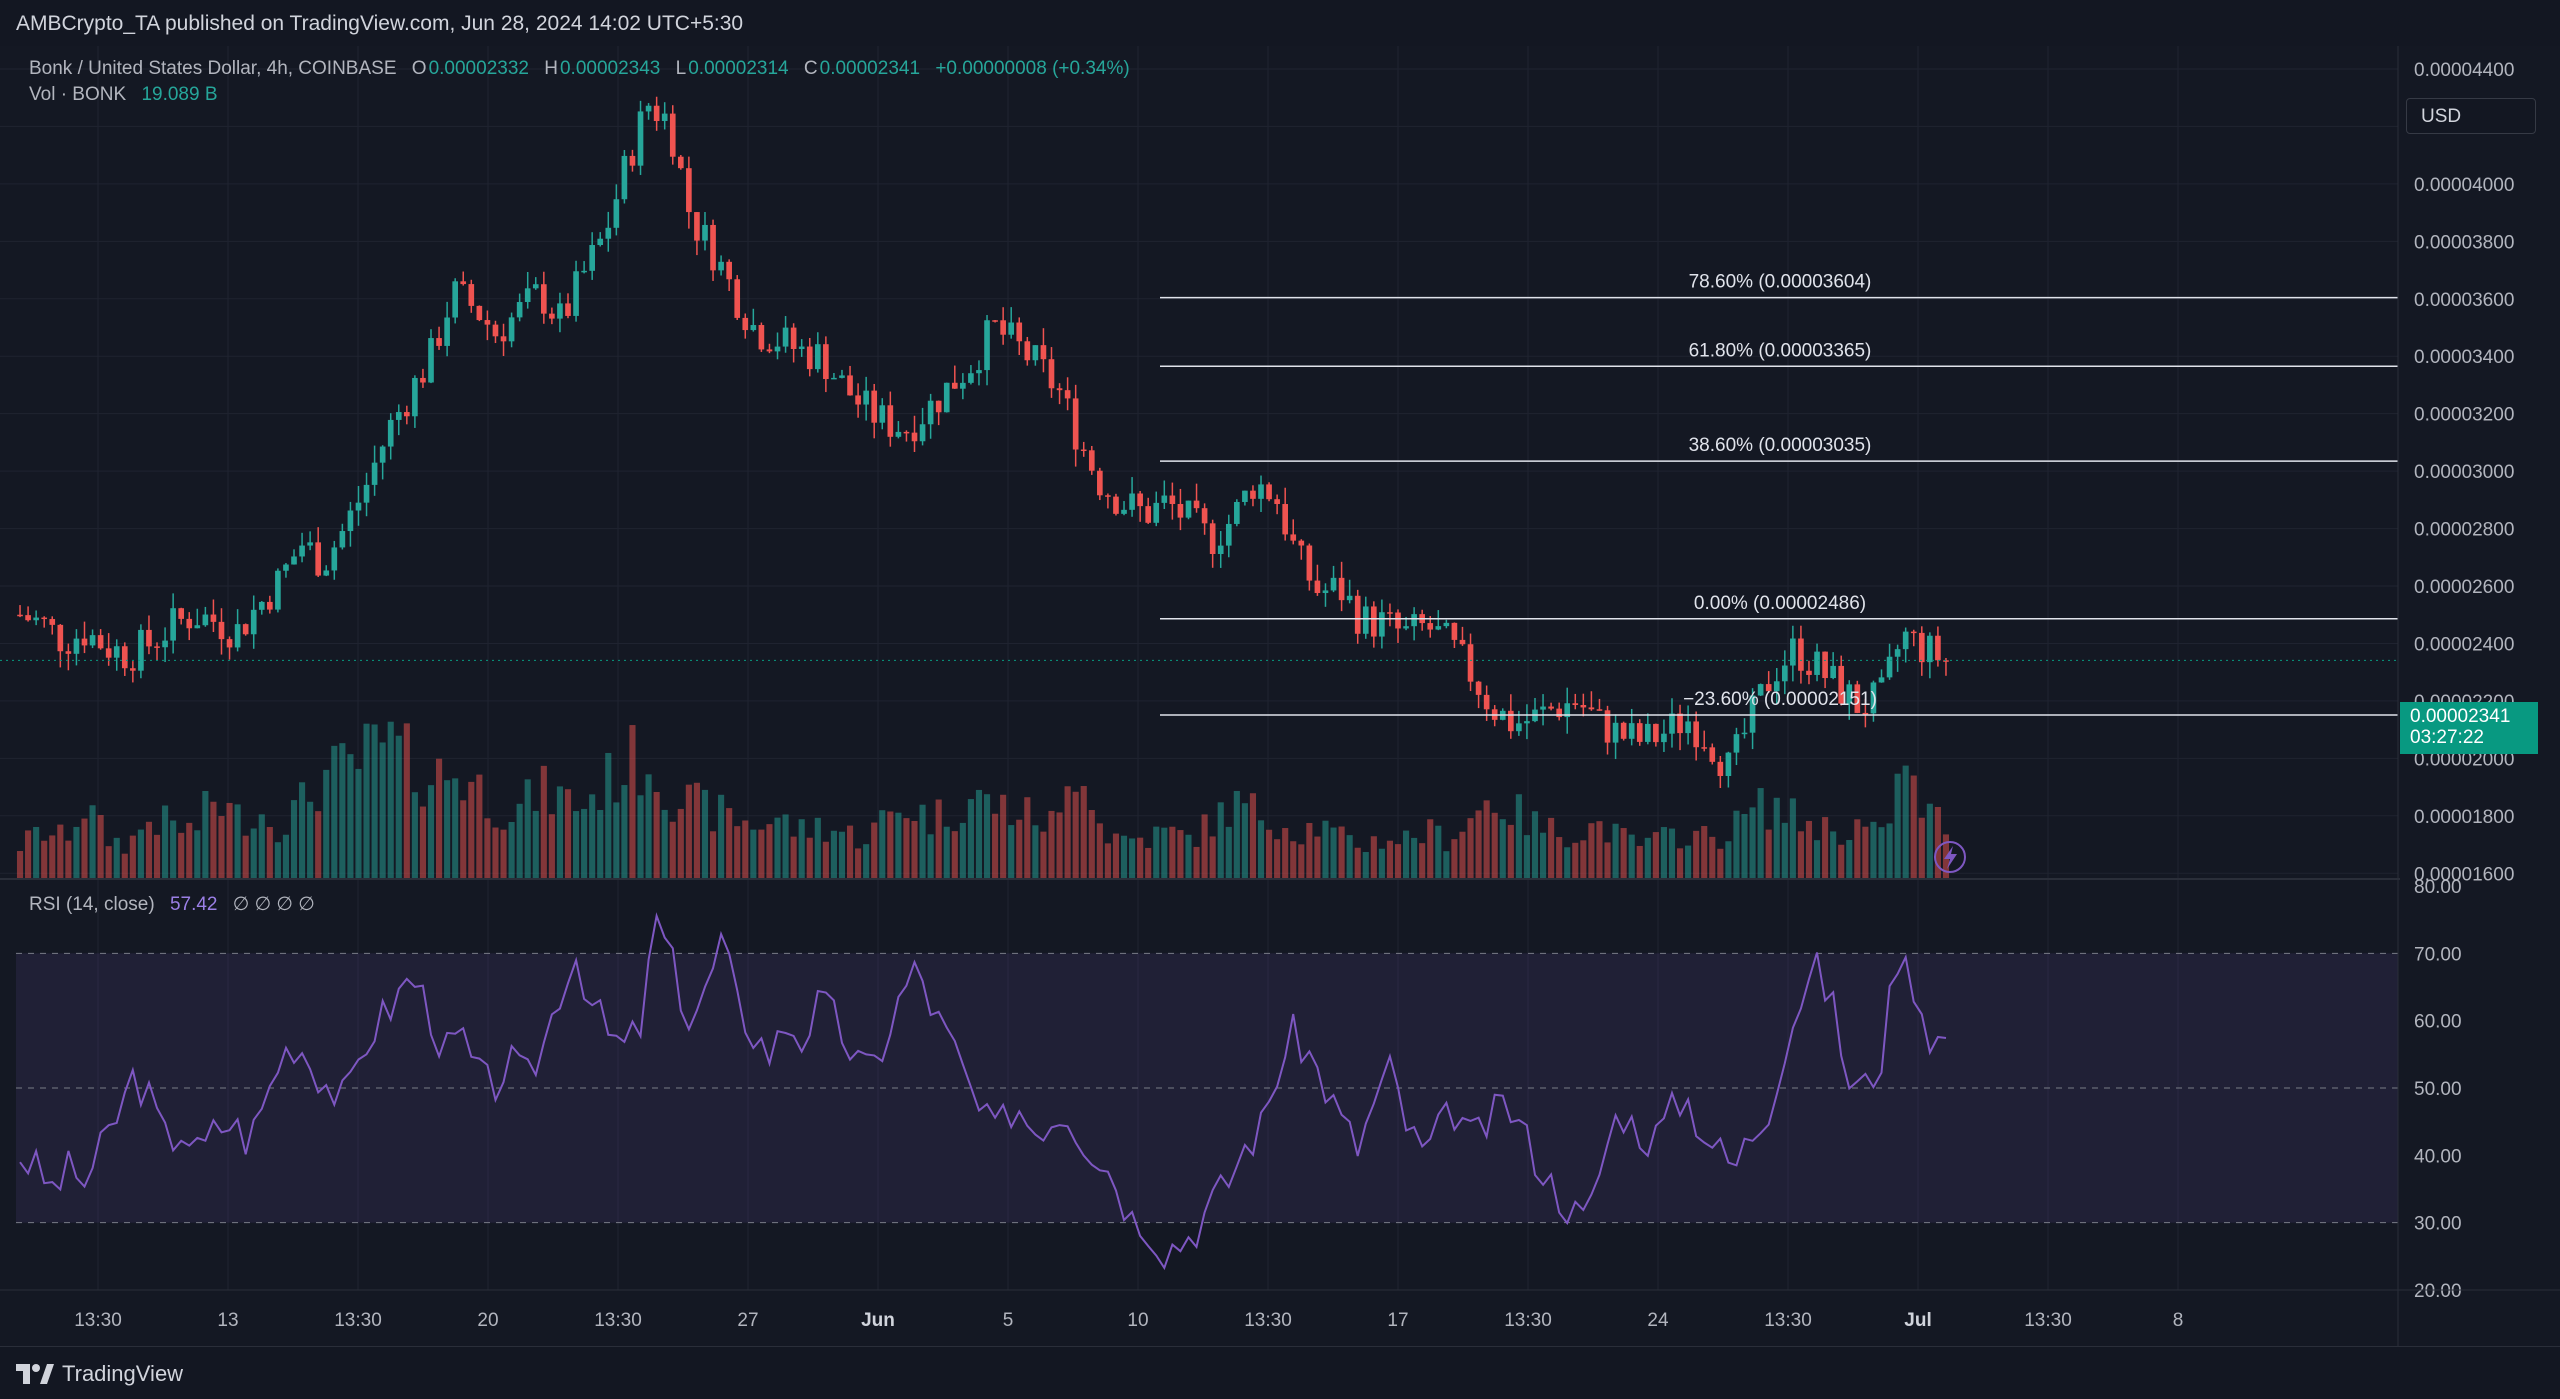 This screenshot has width=2560, height=1399. I want to click on price-tick-label: 0.00003000, so click(2464, 472).